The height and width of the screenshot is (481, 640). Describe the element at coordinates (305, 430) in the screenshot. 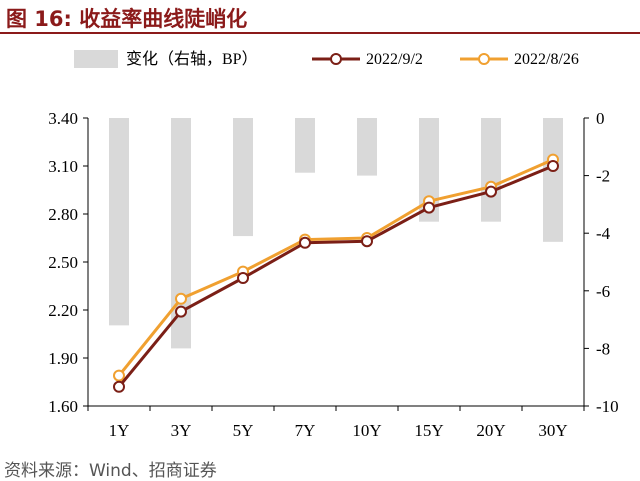

I see `x-tick-label: 7Y` at that location.